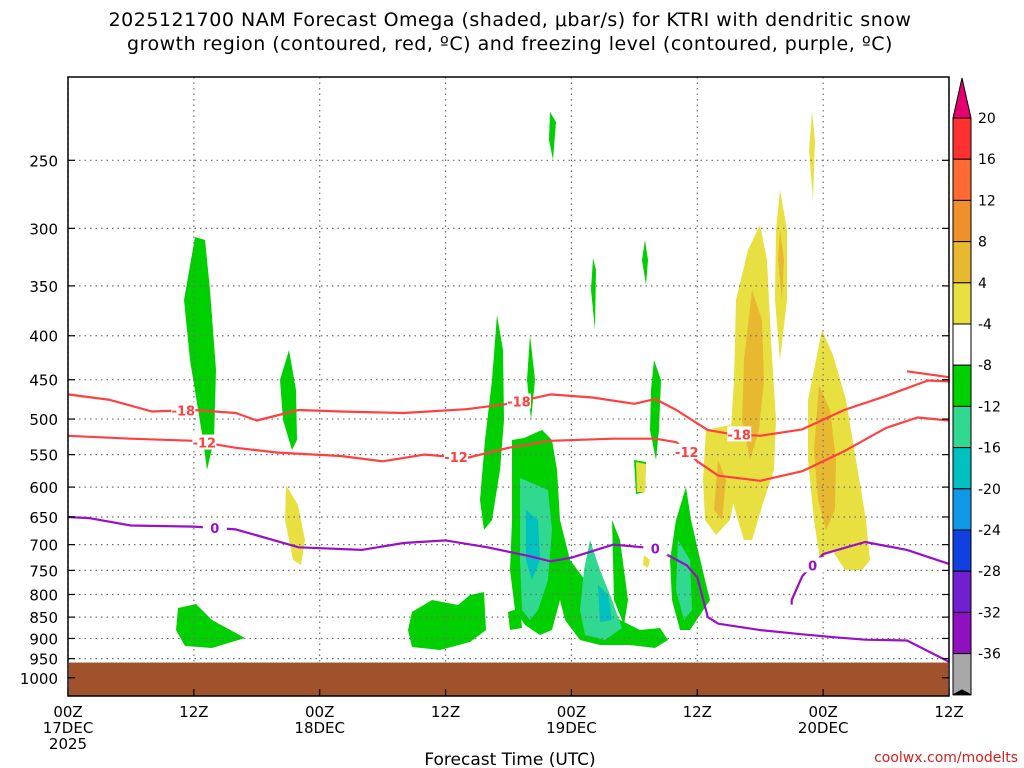  What do you see at coordinates (319, 728) in the screenshot?
I see `x-tick-label: 18DEC` at bounding box center [319, 728].